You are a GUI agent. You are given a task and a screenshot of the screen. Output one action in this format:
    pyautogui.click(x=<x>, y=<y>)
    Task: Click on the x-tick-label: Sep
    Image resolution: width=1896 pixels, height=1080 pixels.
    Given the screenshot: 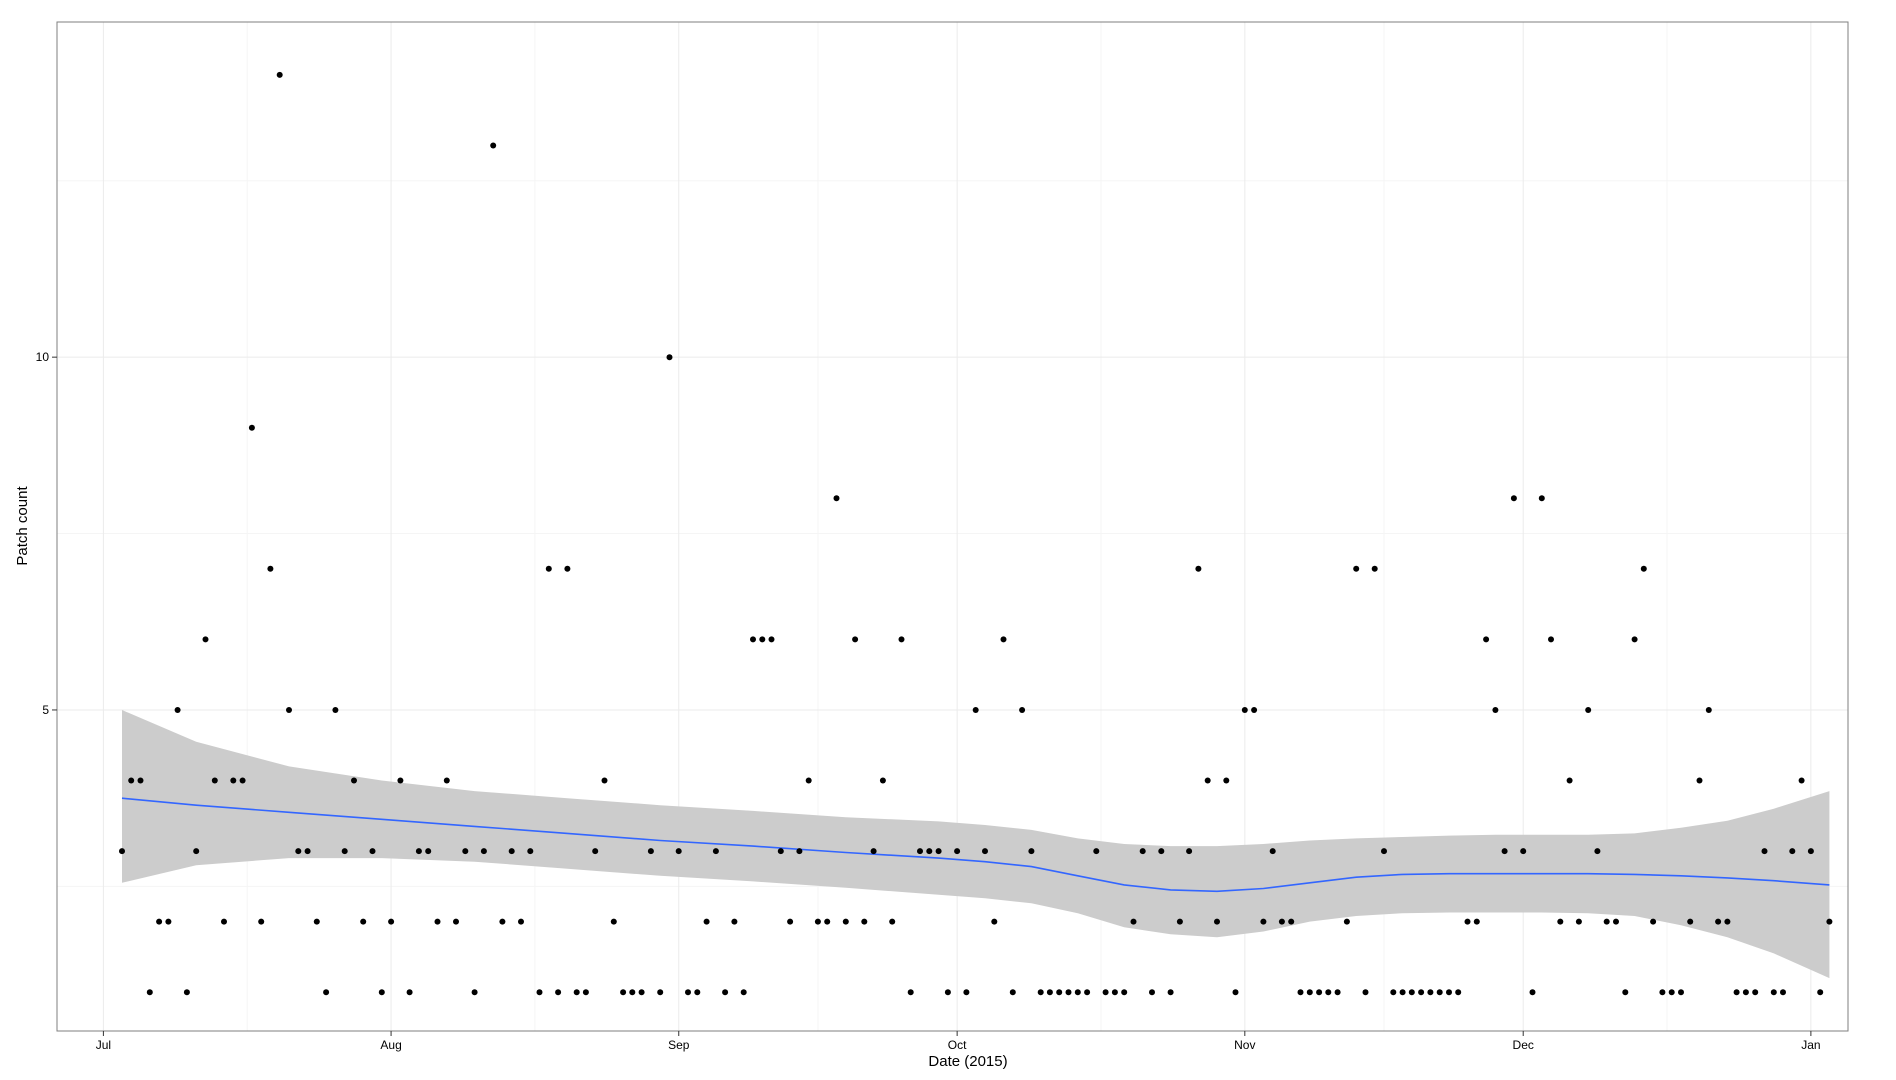 What is the action you would take?
    pyautogui.click(x=679, y=1045)
    